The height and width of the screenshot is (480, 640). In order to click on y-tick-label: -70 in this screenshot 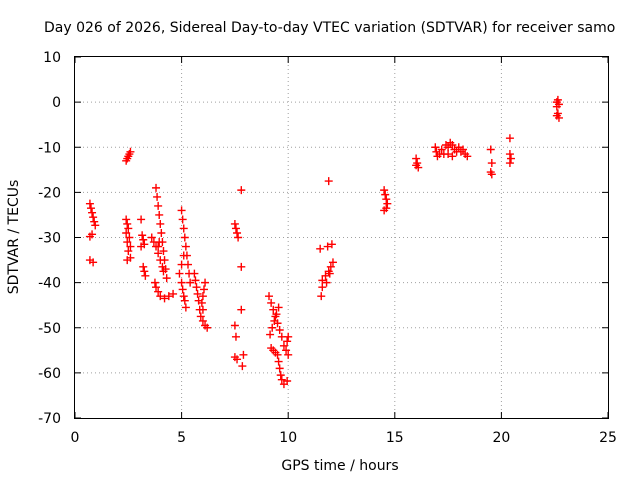, I will do `click(49, 419)`.